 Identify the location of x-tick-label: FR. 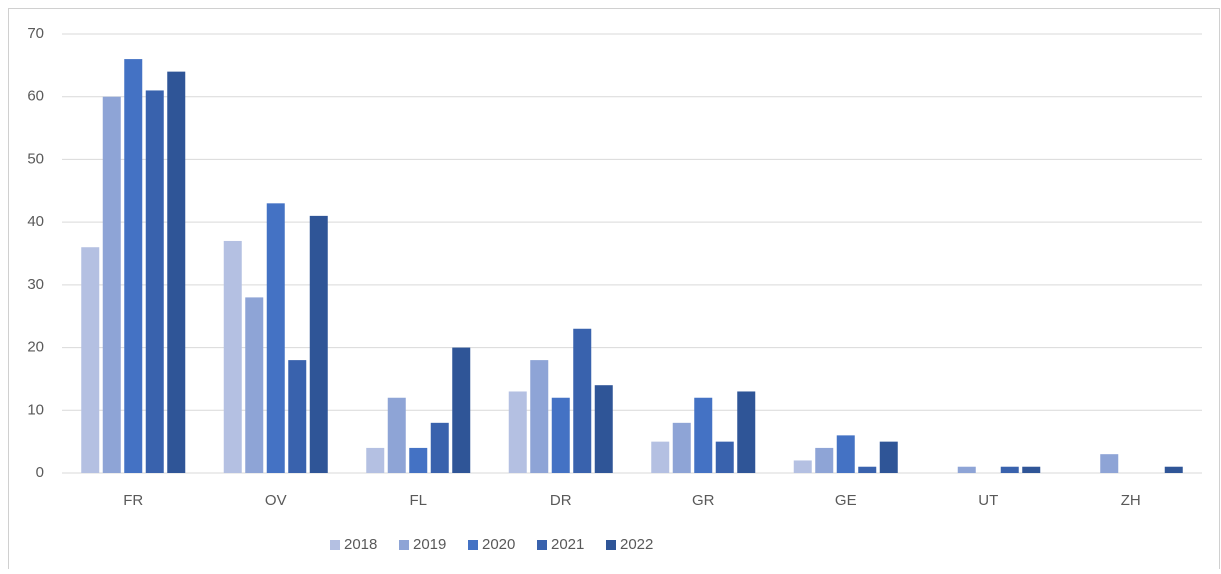
(133, 500).